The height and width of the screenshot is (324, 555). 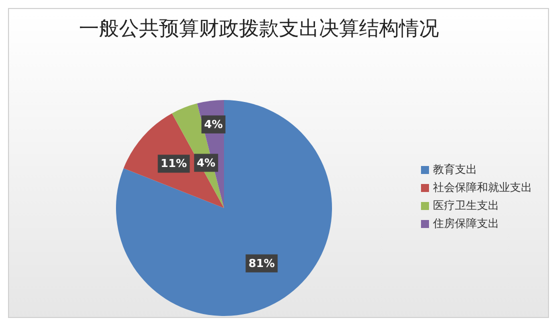 What do you see at coordinates (466, 206) in the screenshot?
I see `legend-label: 医疗卫生支出` at bounding box center [466, 206].